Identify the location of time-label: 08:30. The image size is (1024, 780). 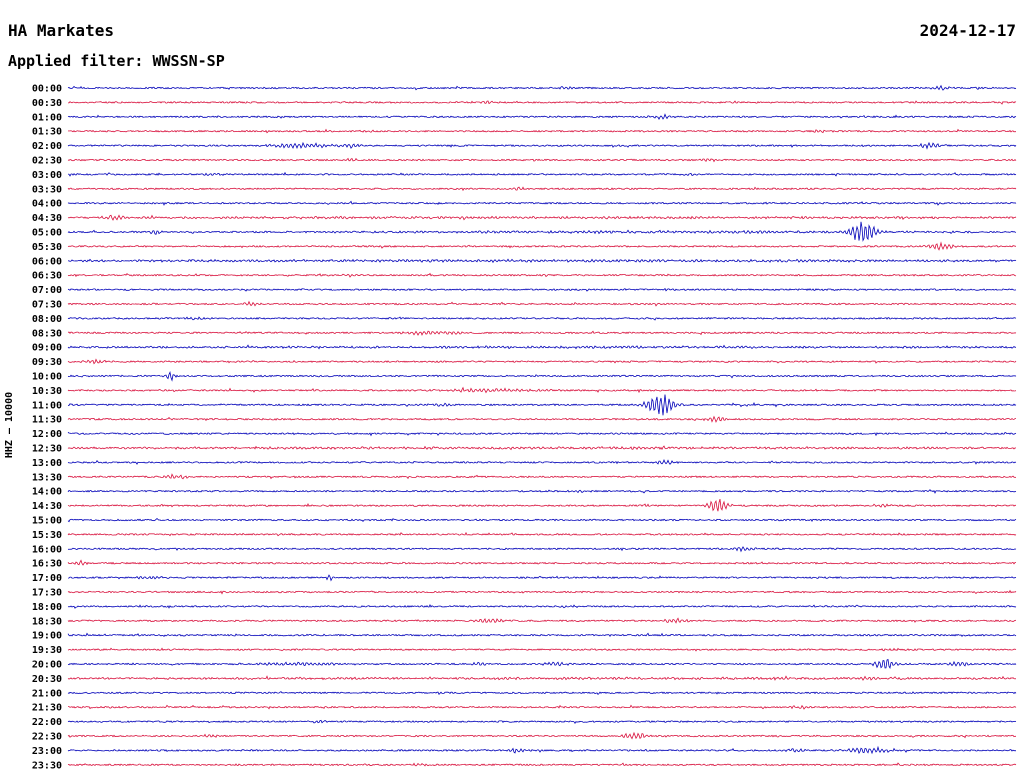
(47, 333).